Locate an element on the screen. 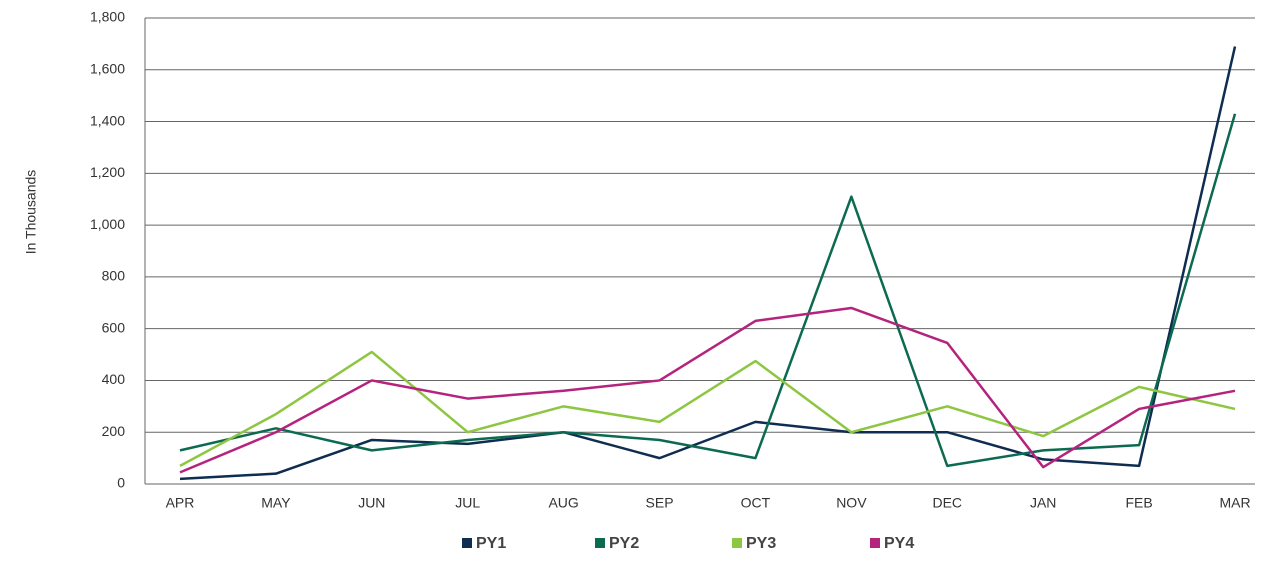  legend-label: PY4 is located at coordinates (899, 543).